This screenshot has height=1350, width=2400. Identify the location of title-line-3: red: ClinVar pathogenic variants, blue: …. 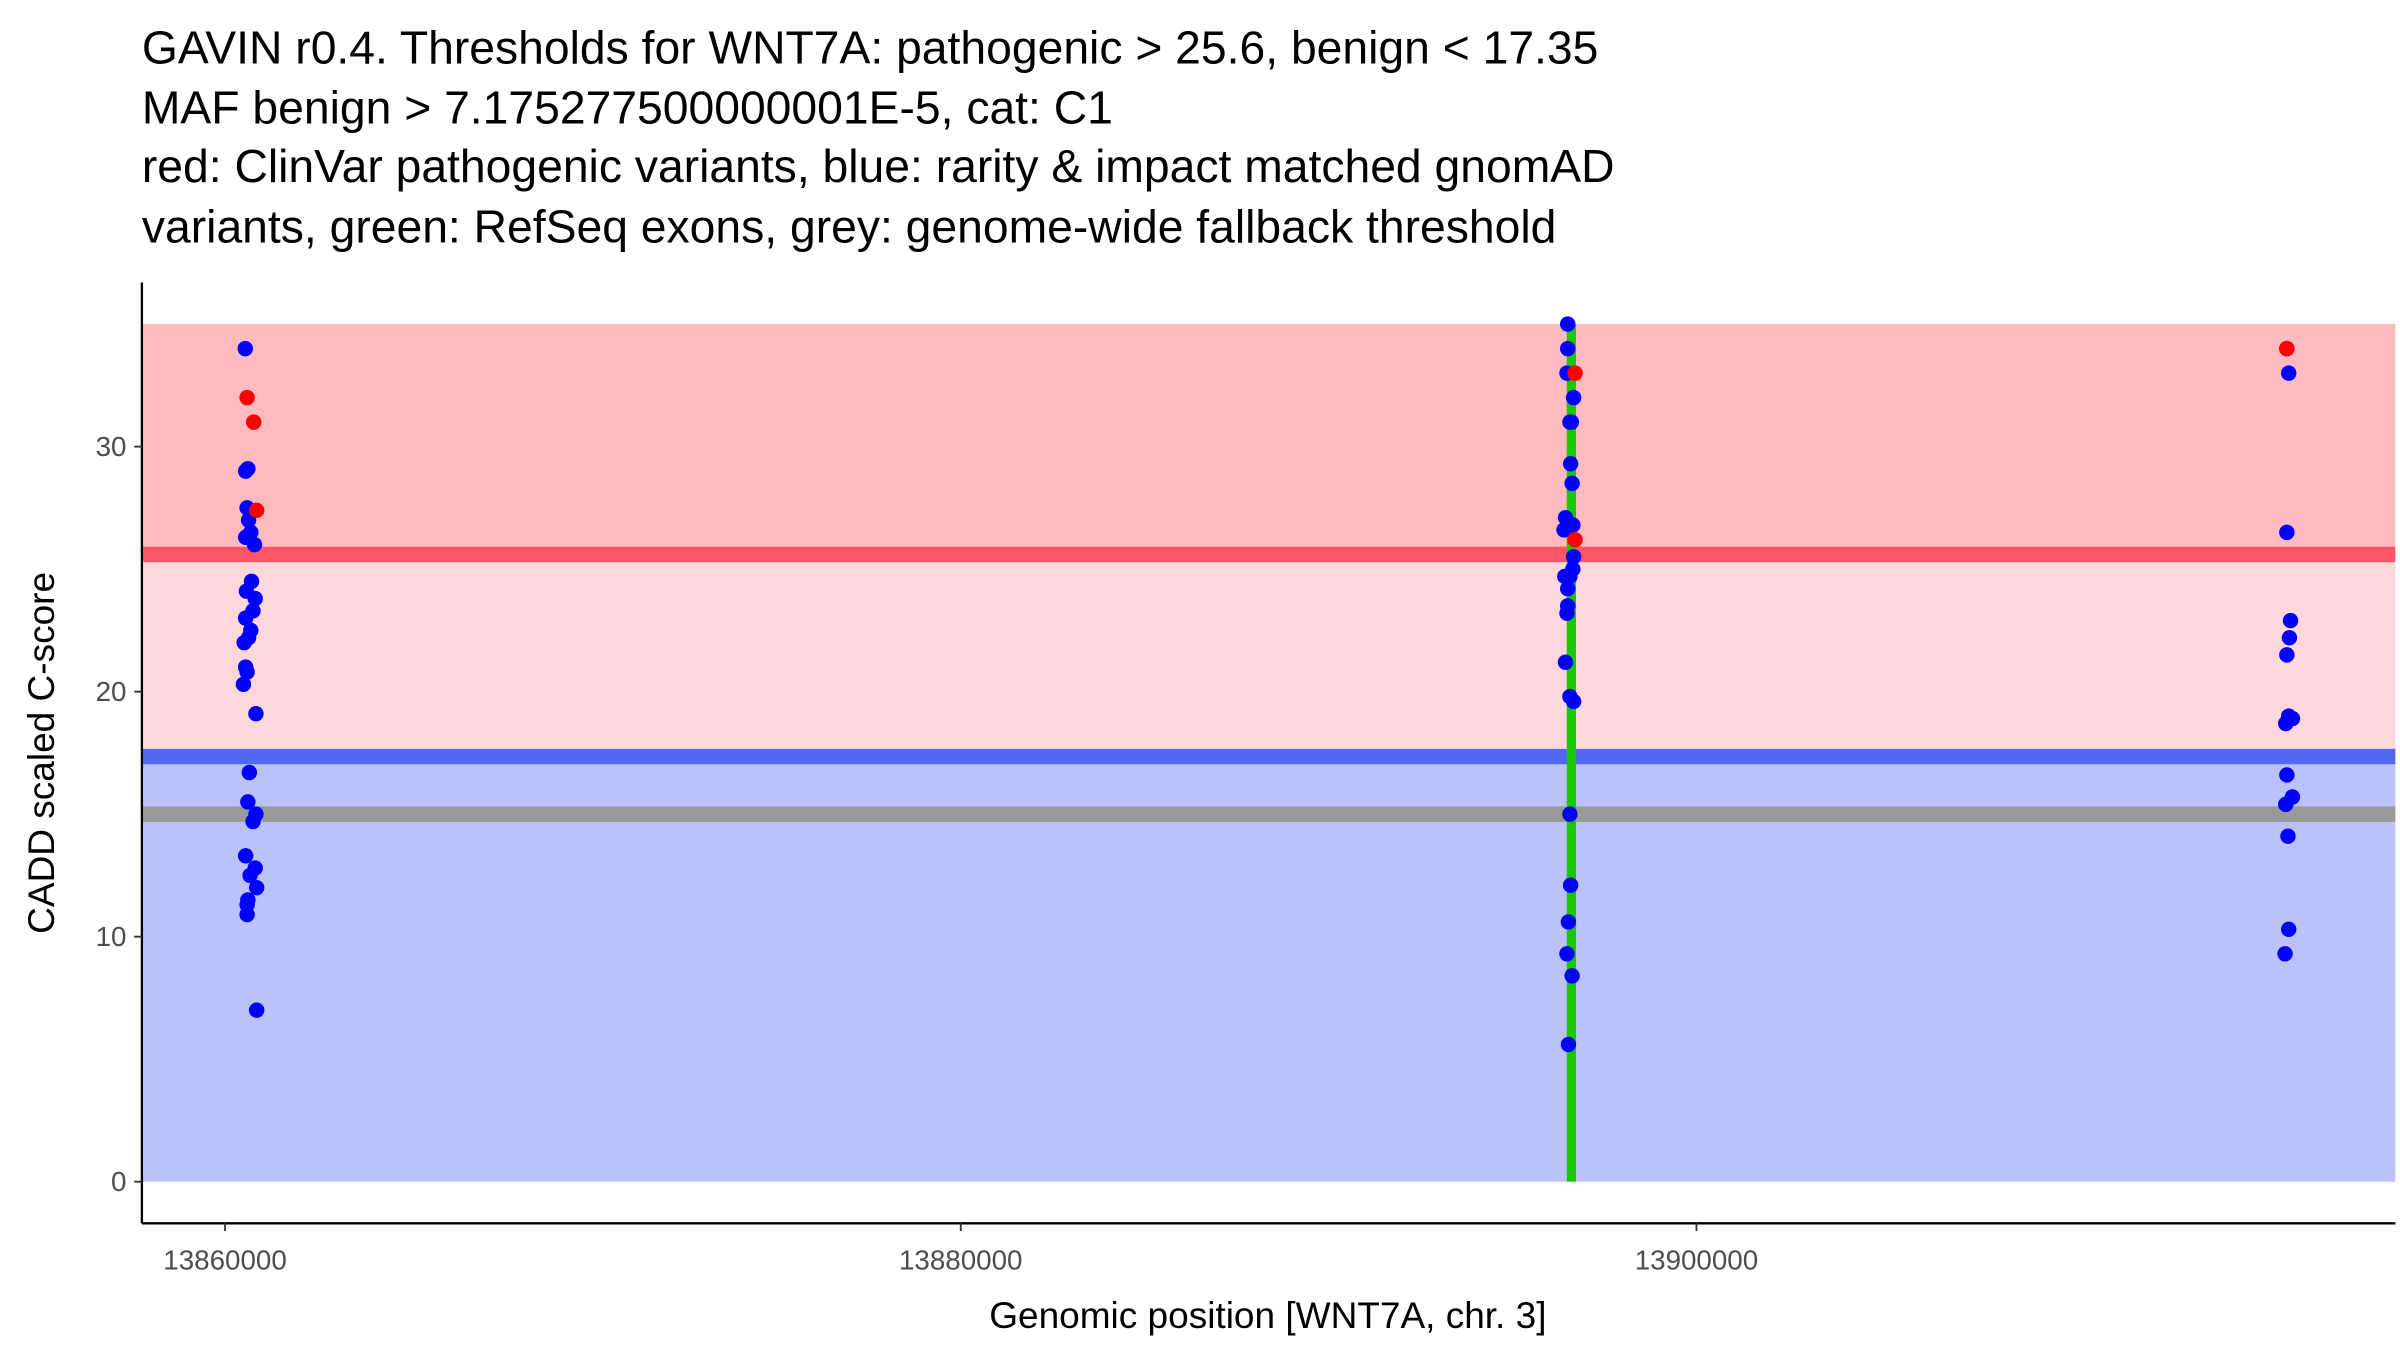
(878, 166).